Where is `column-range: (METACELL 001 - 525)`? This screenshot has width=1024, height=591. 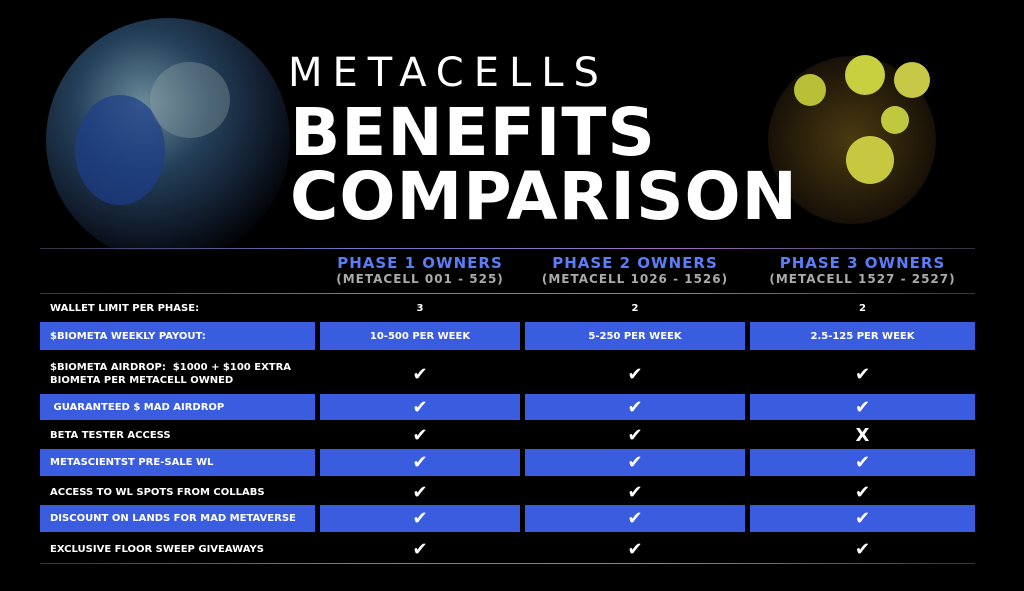 column-range: (METACELL 001 - 525) is located at coordinates (420, 279).